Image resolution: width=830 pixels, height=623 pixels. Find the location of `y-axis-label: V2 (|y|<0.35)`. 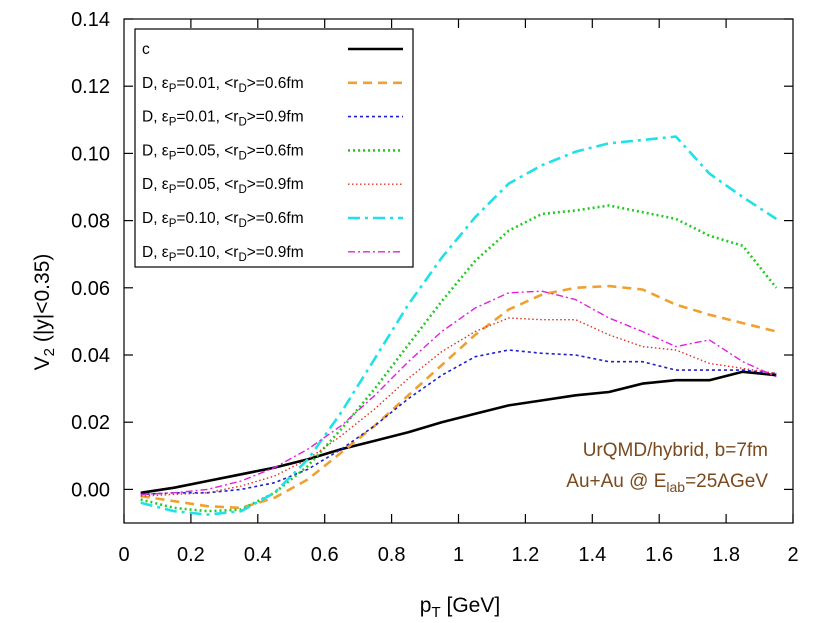

y-axis-label: V2 (|y|<0.35) is located at coordinates (44, 312).